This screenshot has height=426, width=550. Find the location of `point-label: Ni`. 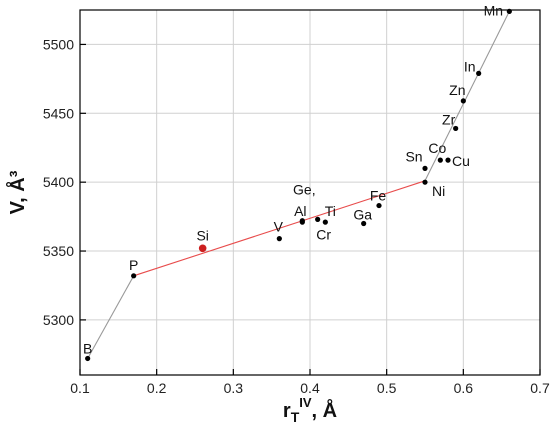

point-label: Ni is located at coordinates (438, 191).